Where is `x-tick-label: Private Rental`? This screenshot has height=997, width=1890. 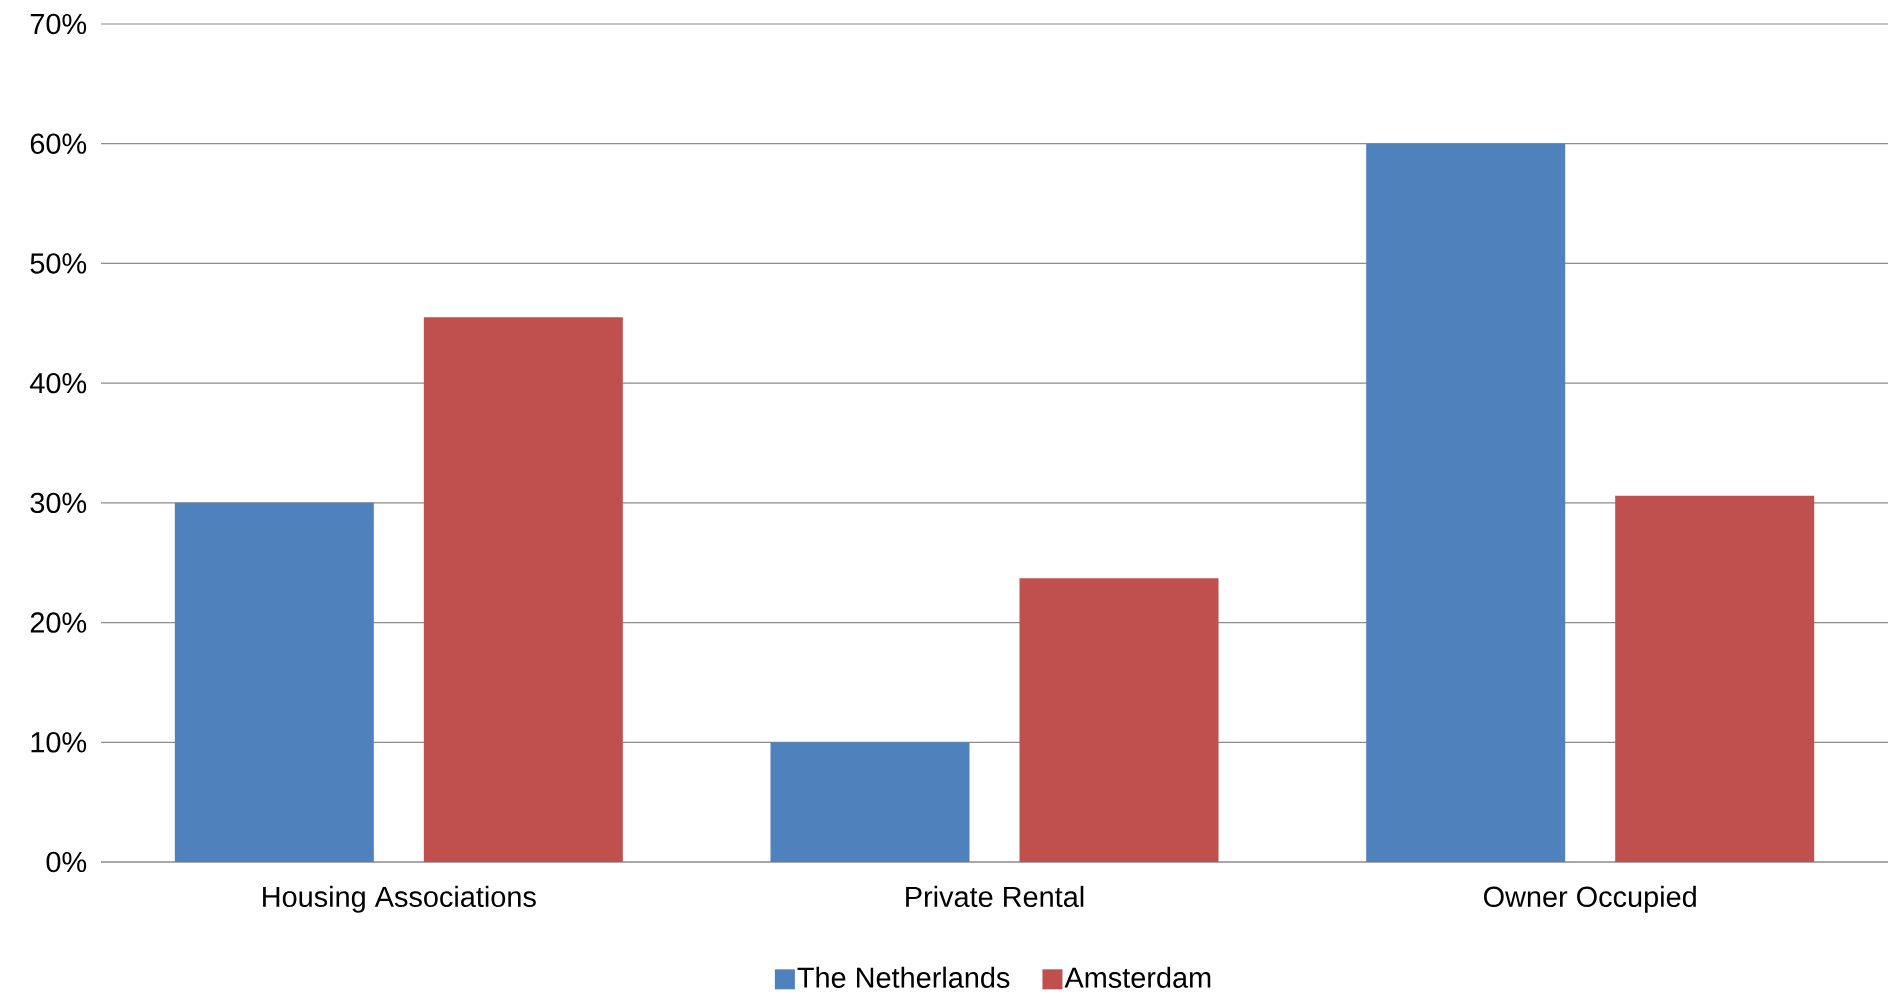 x-tick-label: Private Rental is located at coordinates (995, 896).